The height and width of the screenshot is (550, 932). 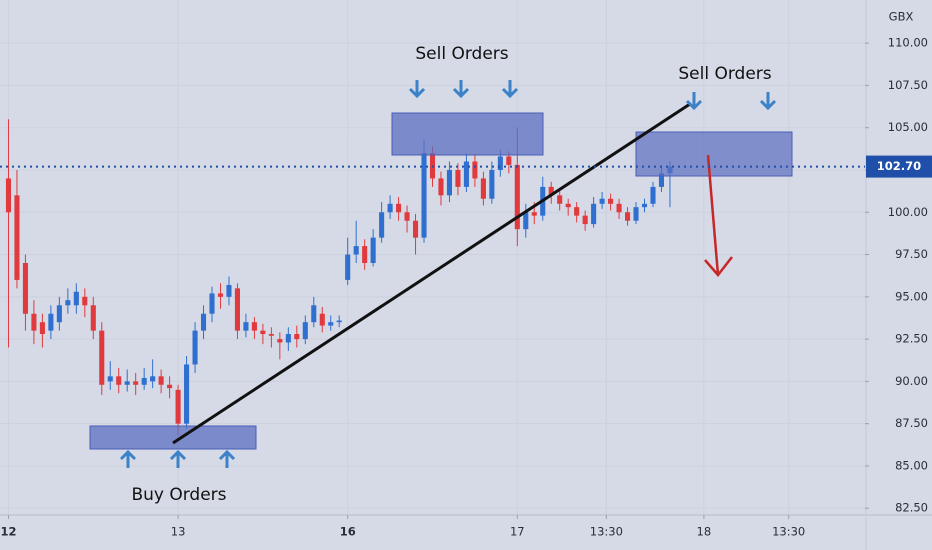 I want to click on y-tick-label: 87.50, so click(x=911, y=423).